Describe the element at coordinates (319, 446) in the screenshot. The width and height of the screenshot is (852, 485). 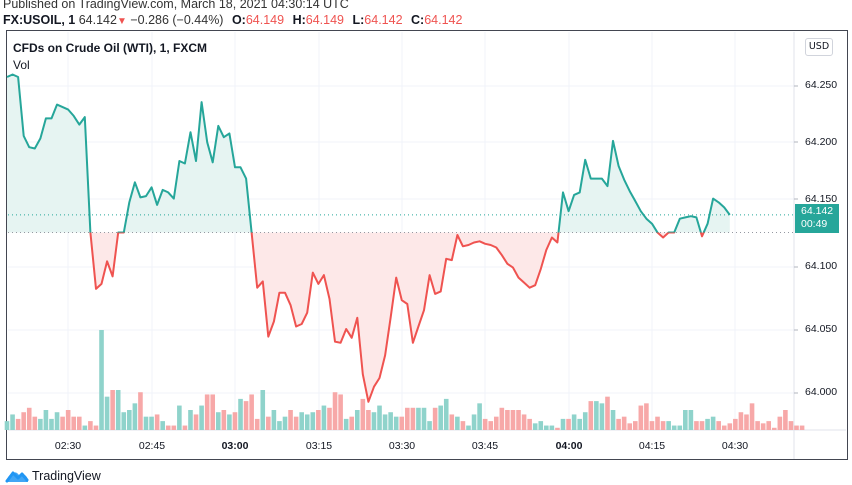
I see `time-tick: 03:15` at that location.